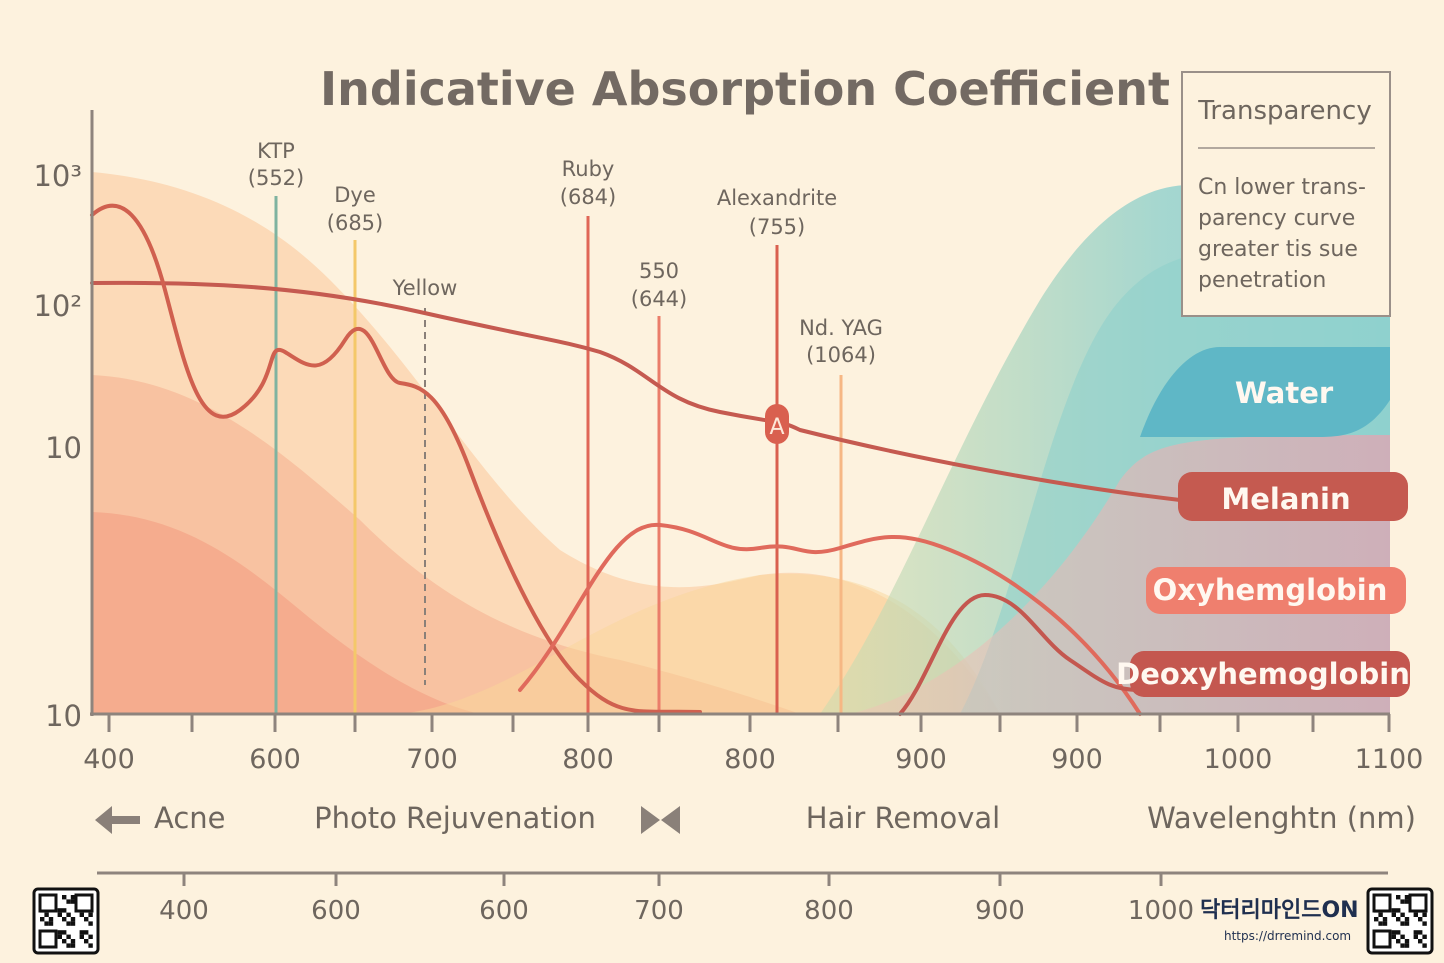  What do you see at coordinates (1284, 111) in the screenshot?
I see `legend-title: Transparency` at bounding box center [1284, 111].